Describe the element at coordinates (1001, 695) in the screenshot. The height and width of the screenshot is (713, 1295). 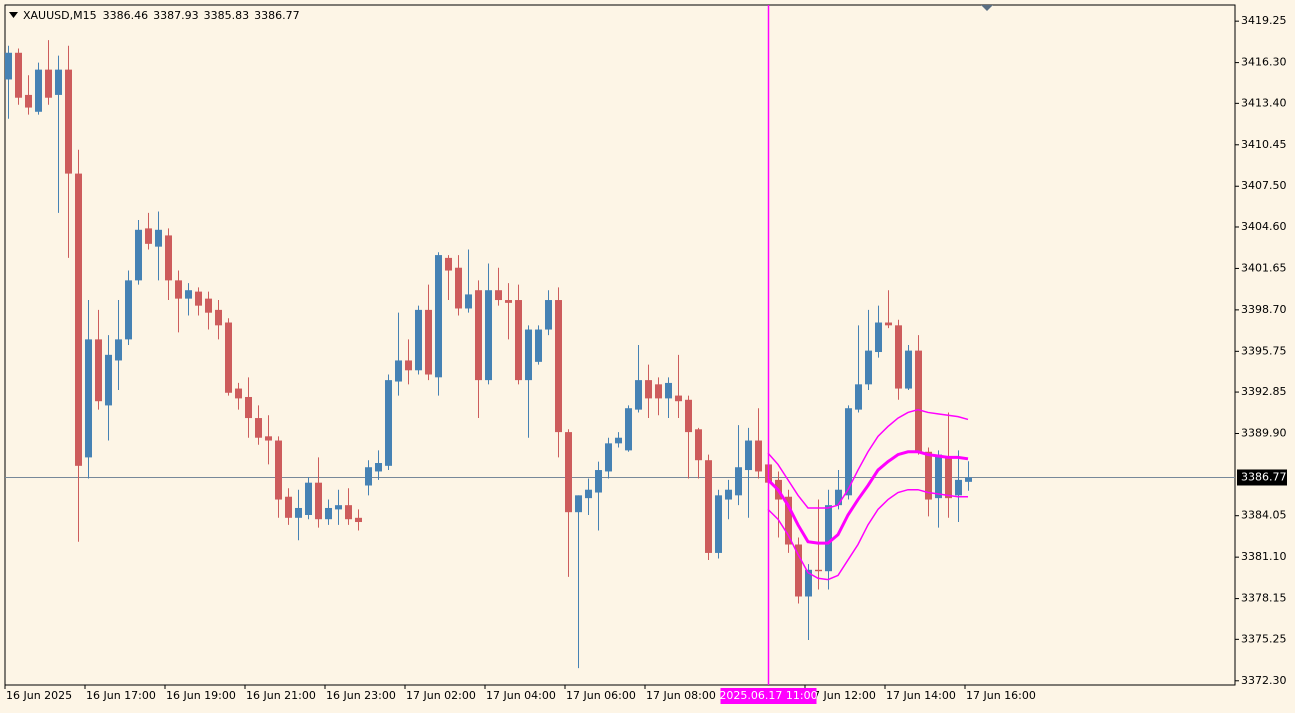
I see `x-tick-label: 17 Jun 16:00` at that location.